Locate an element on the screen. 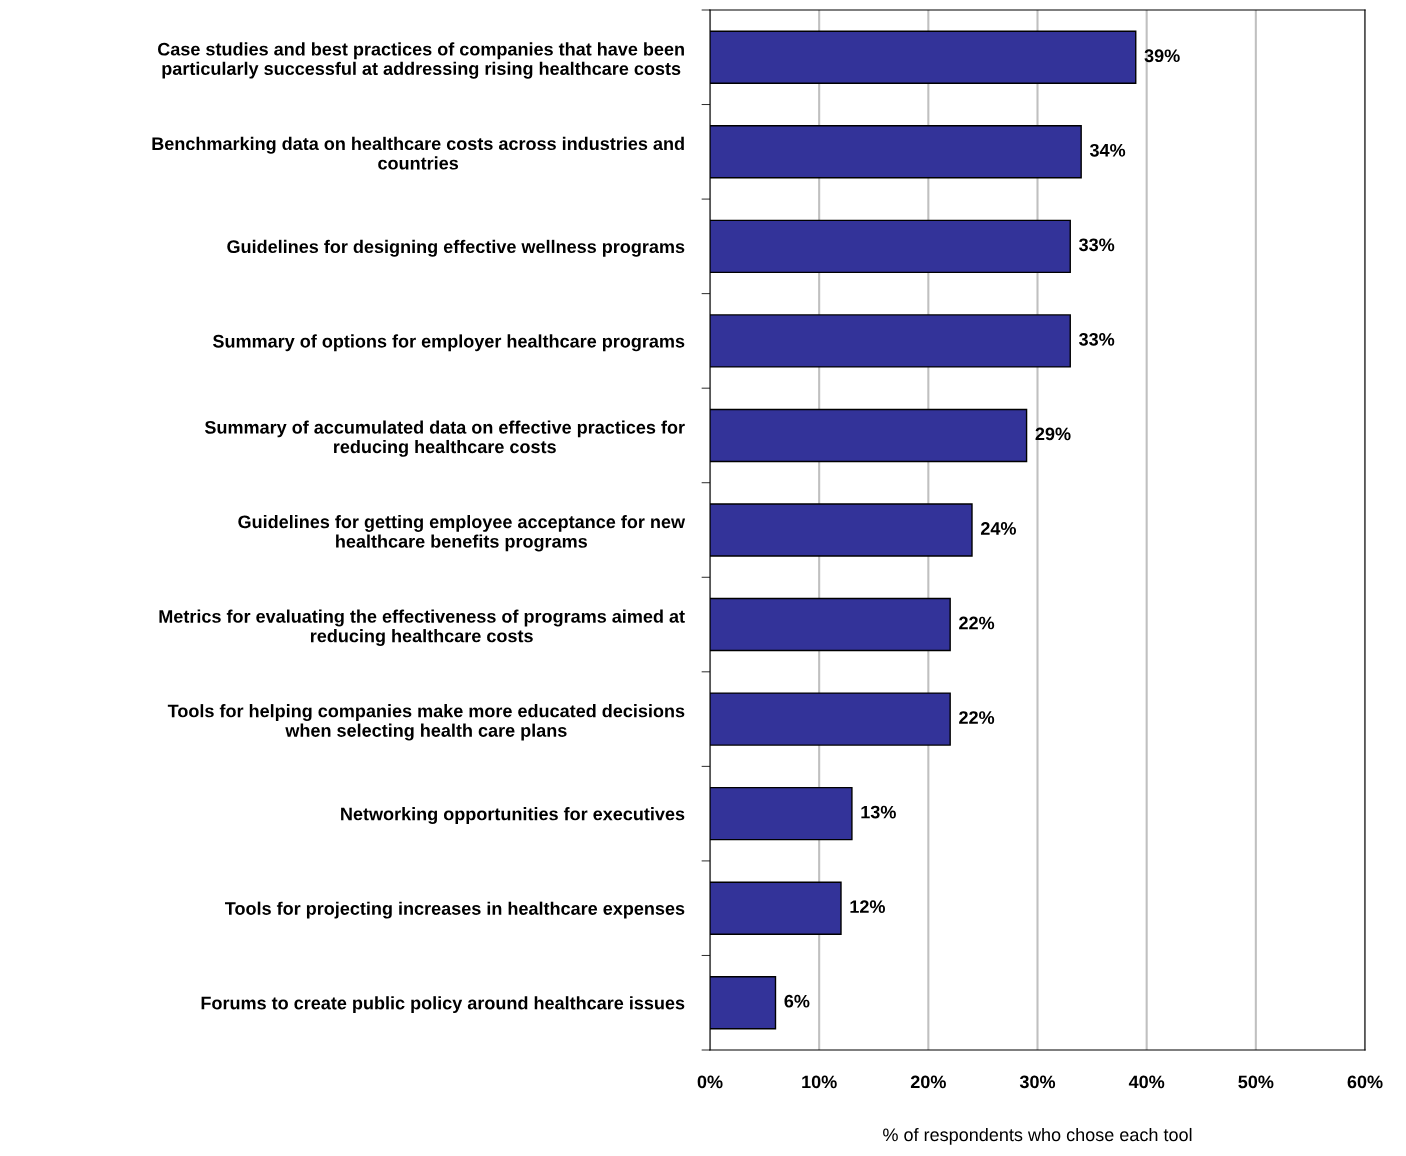 The width and height of the screenshot is (1406, 1156). x-tick-label: 20% is located at coordinates (928, 1082).